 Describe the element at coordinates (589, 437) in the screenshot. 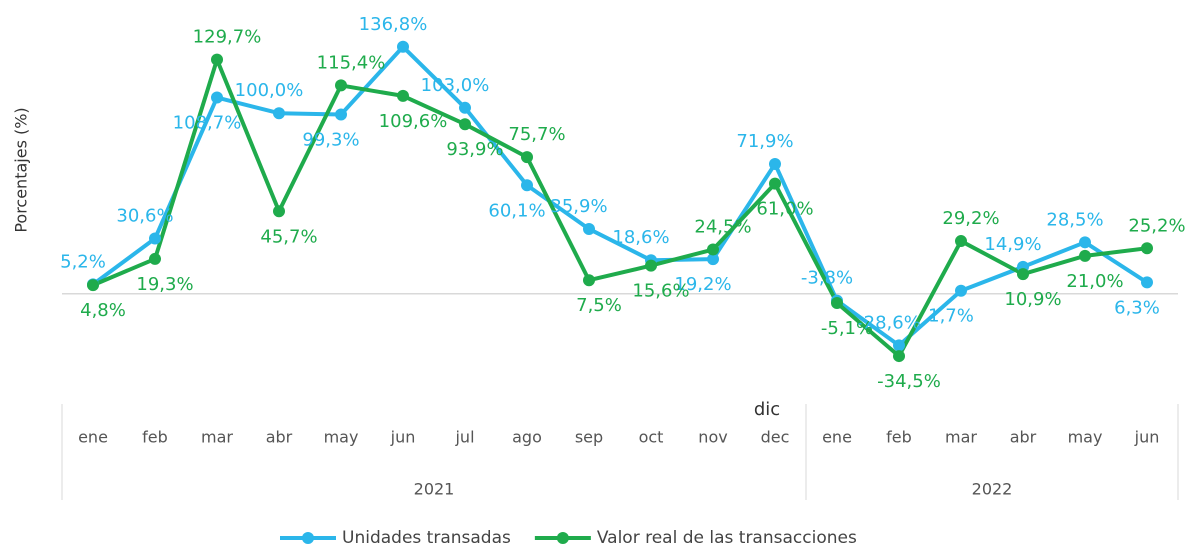

I see `x-tick-label: sep` at that location.